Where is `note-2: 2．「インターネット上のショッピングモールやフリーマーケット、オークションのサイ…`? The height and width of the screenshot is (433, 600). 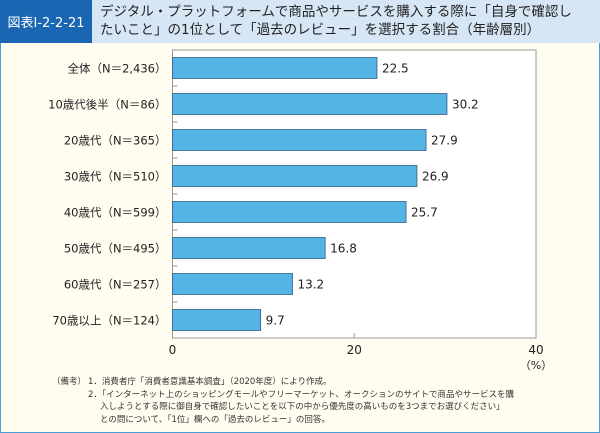 note-2: 2．「インターネット上のショッピングモールやフリーマーケット、オークションのサイ… is located at coordinates (301, 394).